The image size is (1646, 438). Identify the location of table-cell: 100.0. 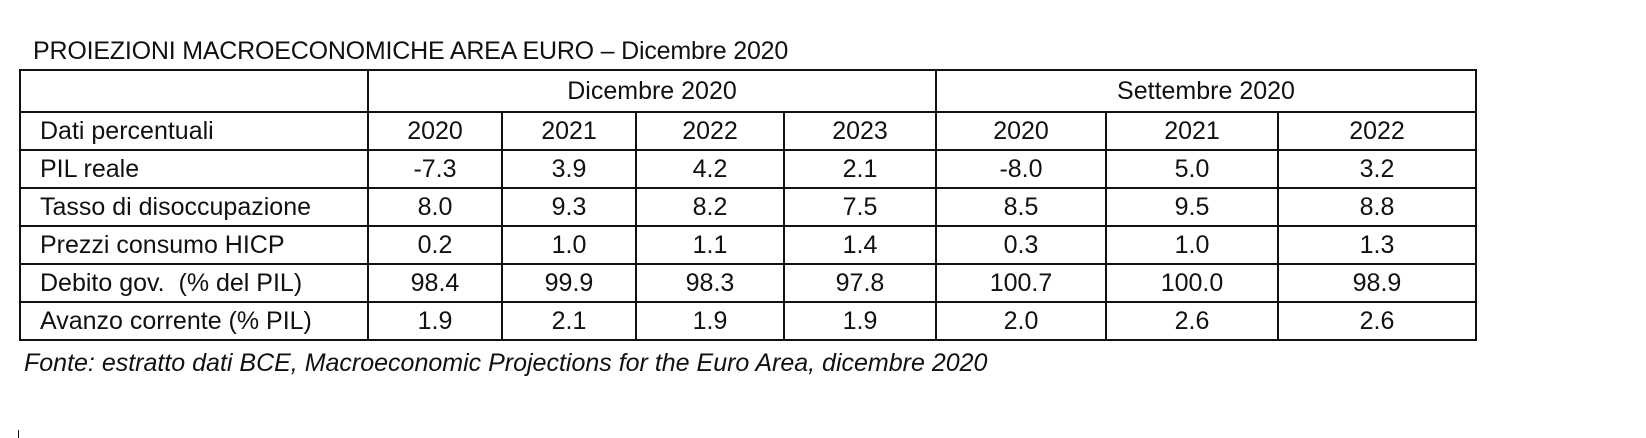
(1192, 283).